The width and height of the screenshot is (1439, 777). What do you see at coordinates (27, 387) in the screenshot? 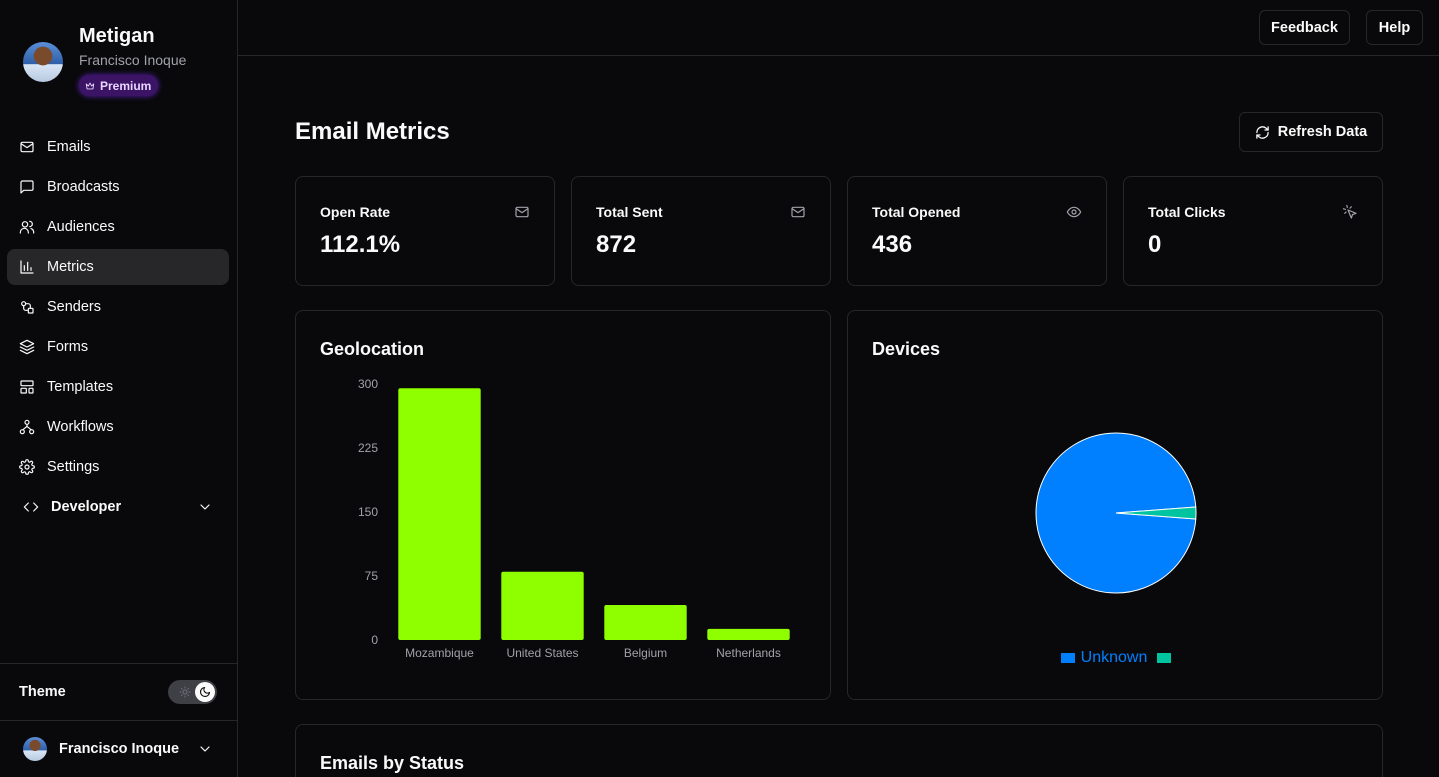
I see `layout-icon` at bounding box center [27, 387].